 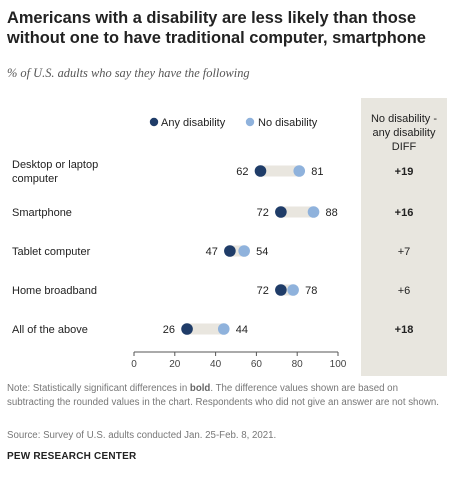 I want to click on value-label-any-disability: 62, so click(x=242, y=172).